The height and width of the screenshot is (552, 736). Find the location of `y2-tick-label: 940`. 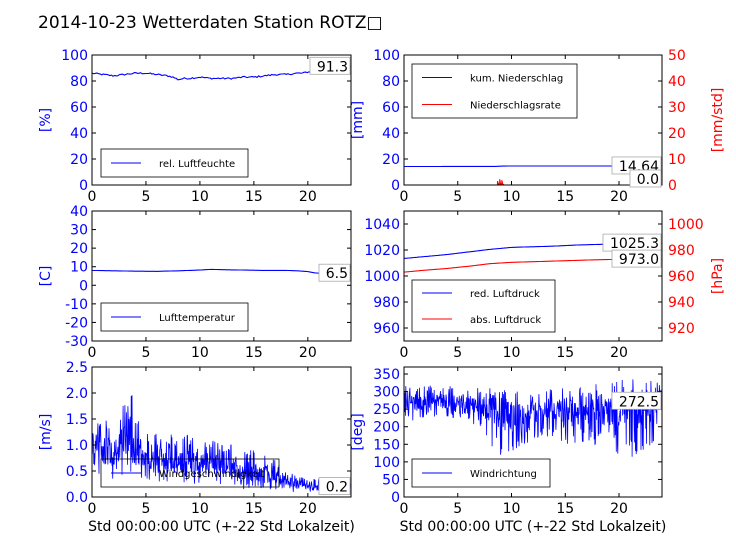

y2-tick-label: 940 is located at coordinates (681, 303).